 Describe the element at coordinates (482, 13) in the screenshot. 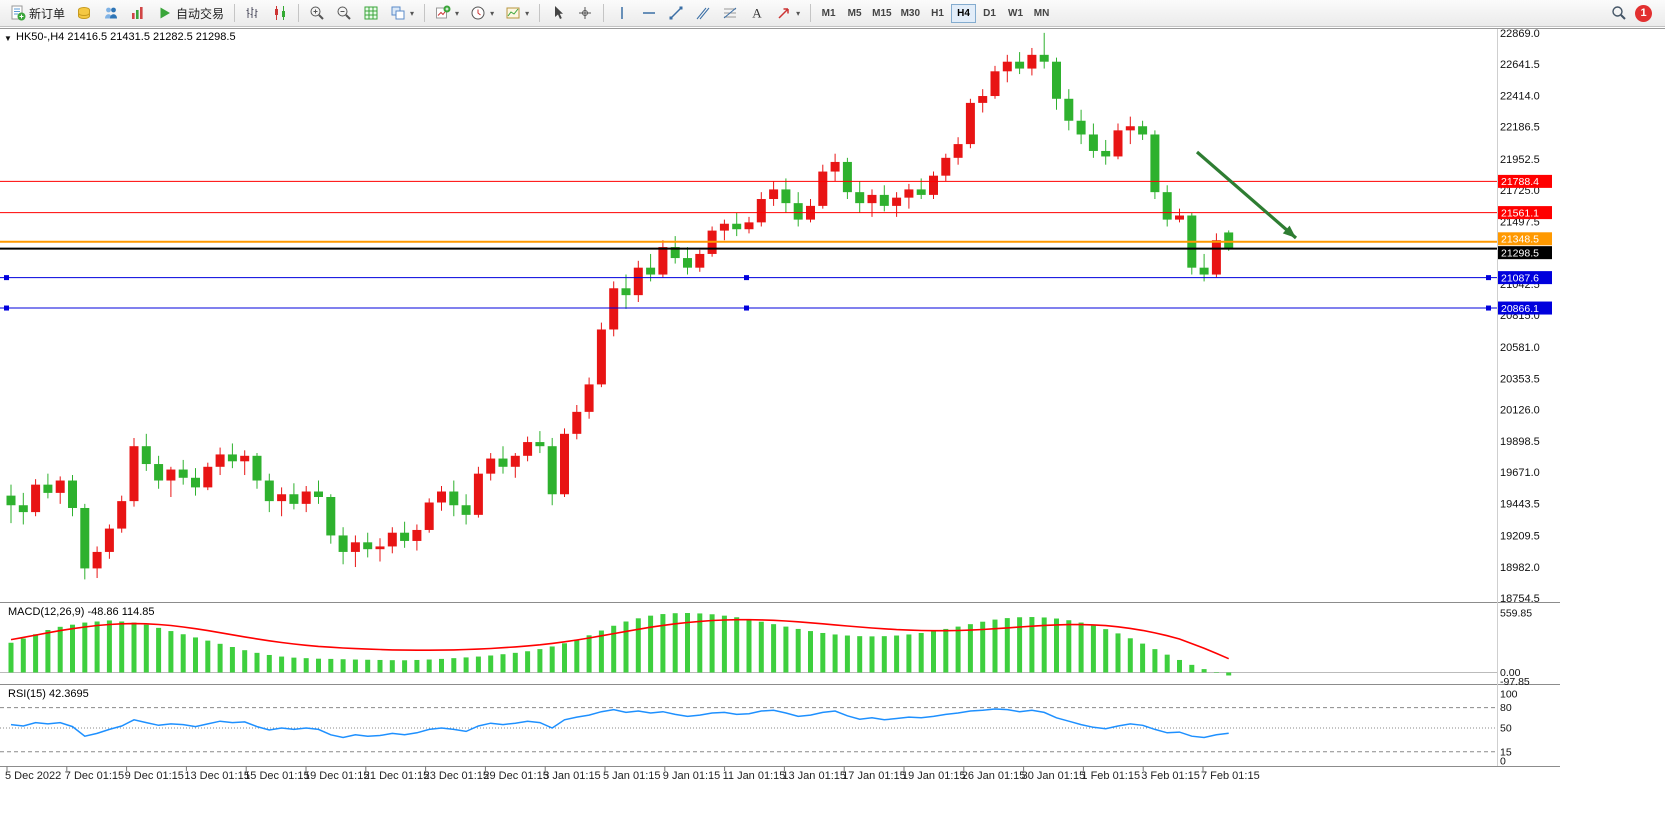

I see `periods-button: ▾` at that location.